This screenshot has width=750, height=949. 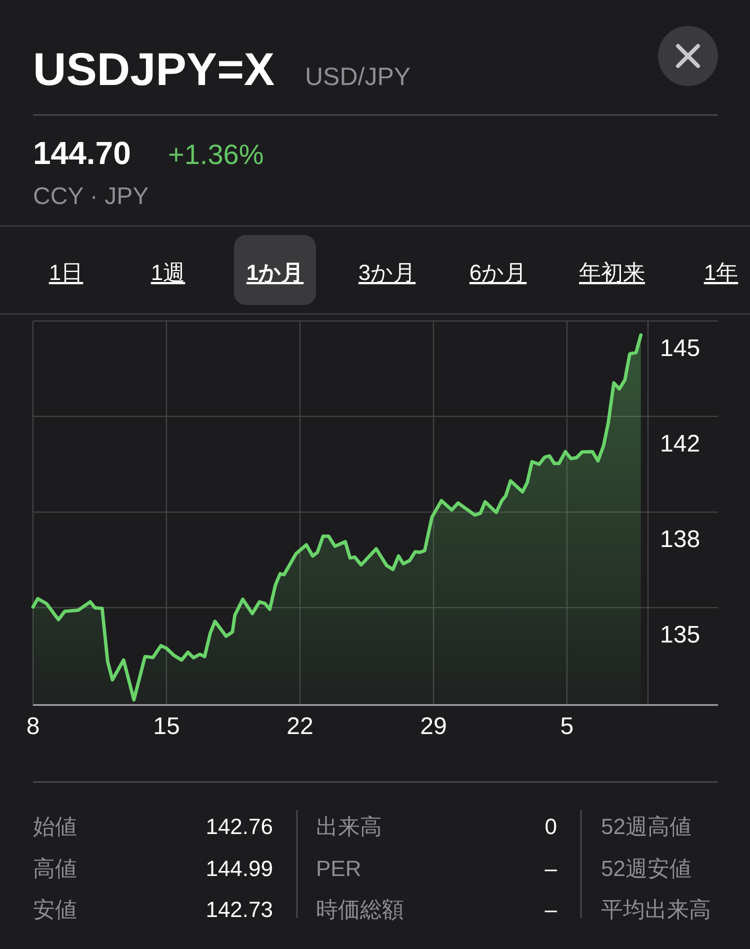 What do you see at coordinates (216, 154) in the screenshot?
I see `text: +1.36%` at bounding box center [216, 154].